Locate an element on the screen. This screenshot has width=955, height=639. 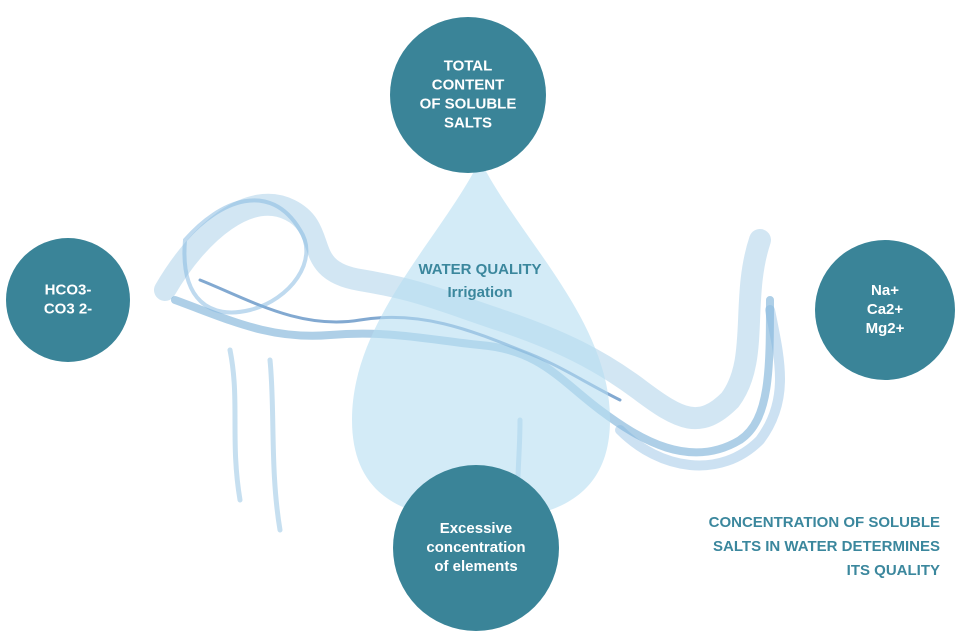
node-label: Mg2+ is located at coordinates (885, 328).